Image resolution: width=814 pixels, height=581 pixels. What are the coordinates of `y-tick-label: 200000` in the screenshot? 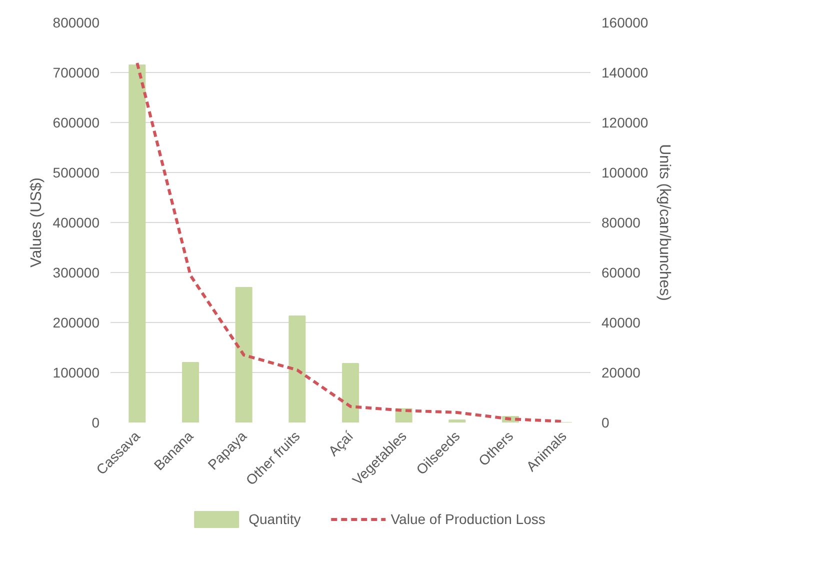 It's located at (76, 322).